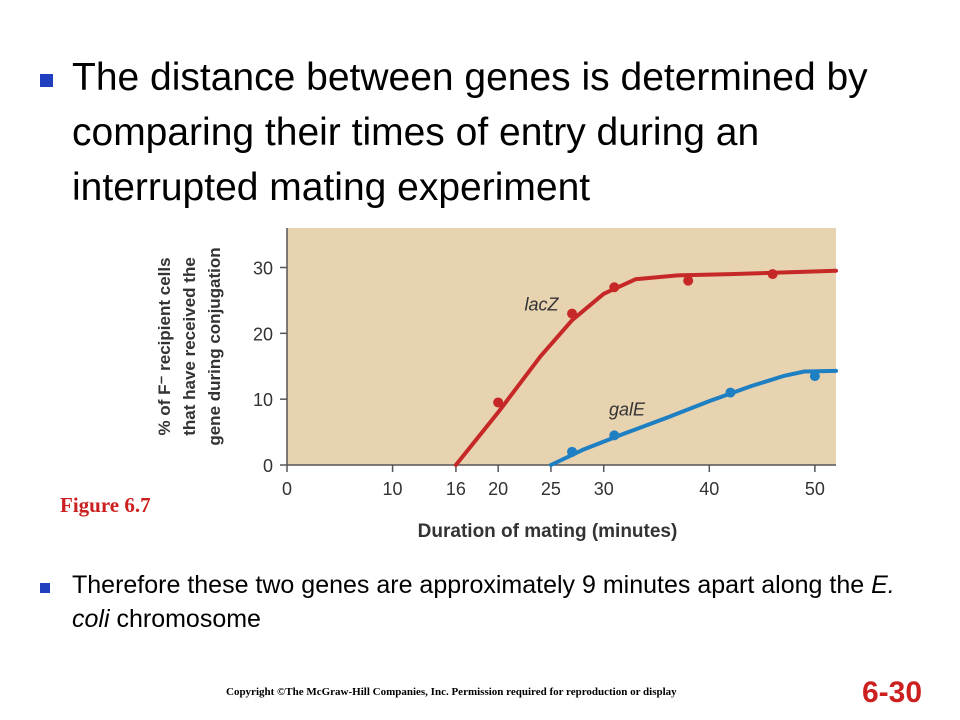  I want to click on x-tick-label: 16, so click(456, 489).